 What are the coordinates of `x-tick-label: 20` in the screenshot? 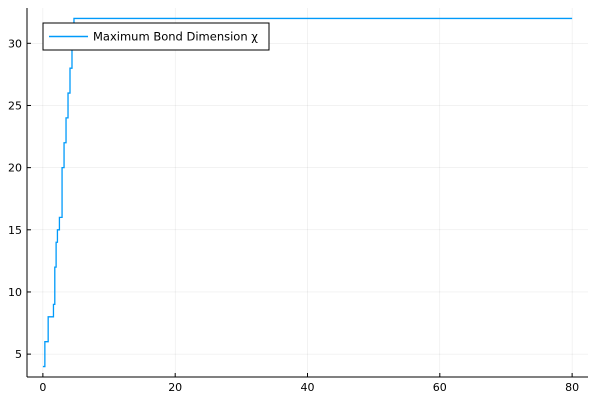 It's located at (175, 387).